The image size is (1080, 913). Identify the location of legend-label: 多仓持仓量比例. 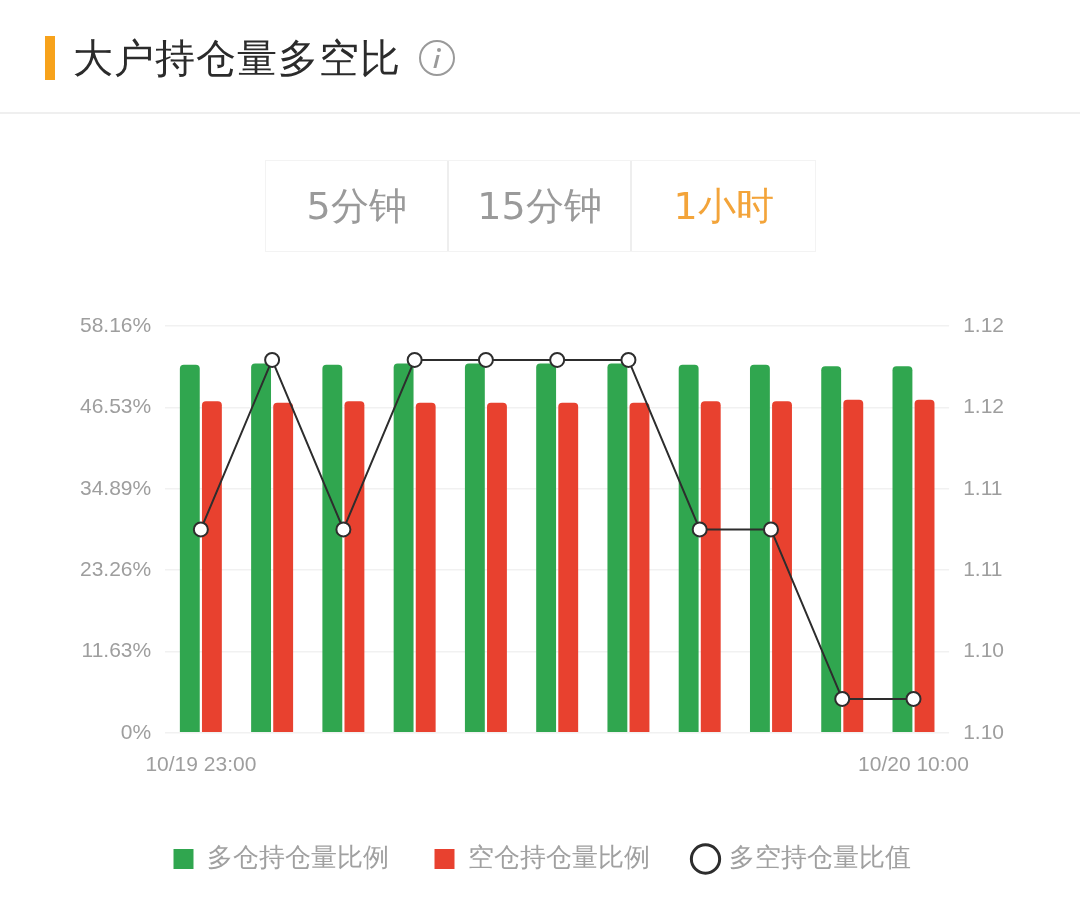
(297, 856).